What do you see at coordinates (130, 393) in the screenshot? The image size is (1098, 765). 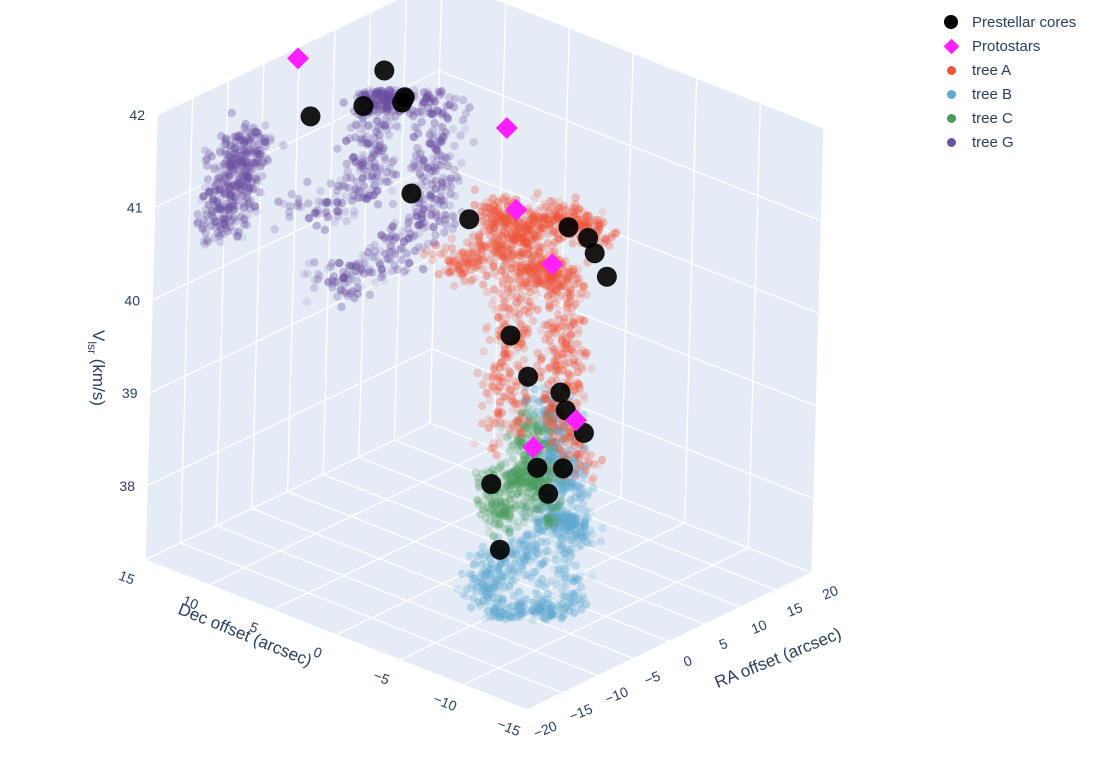 I see `v-tick-label: 39` at bounding box center [130, 393].